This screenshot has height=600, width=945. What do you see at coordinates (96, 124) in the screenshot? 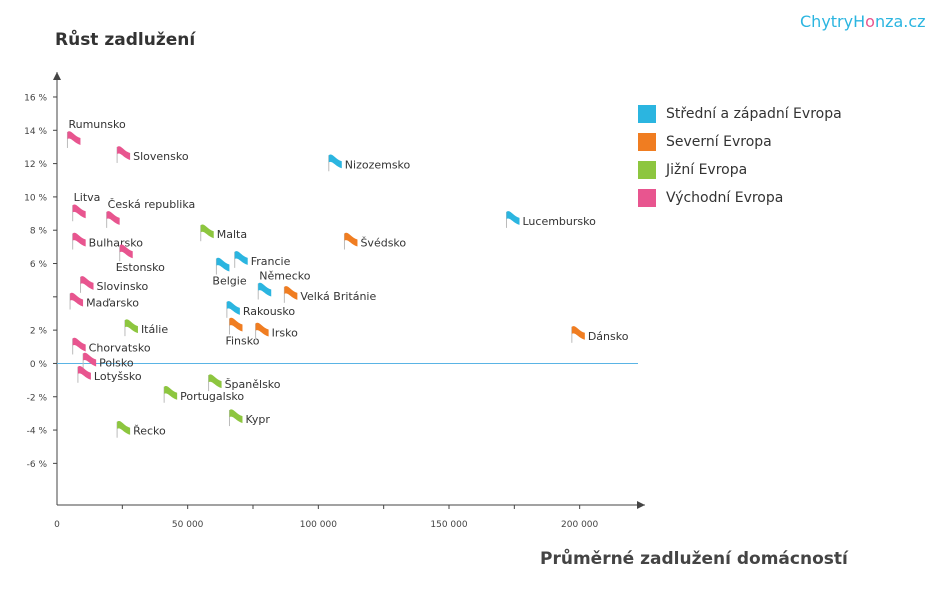
I see `data-label: Rumunsko` at bounding box center [96, 124].